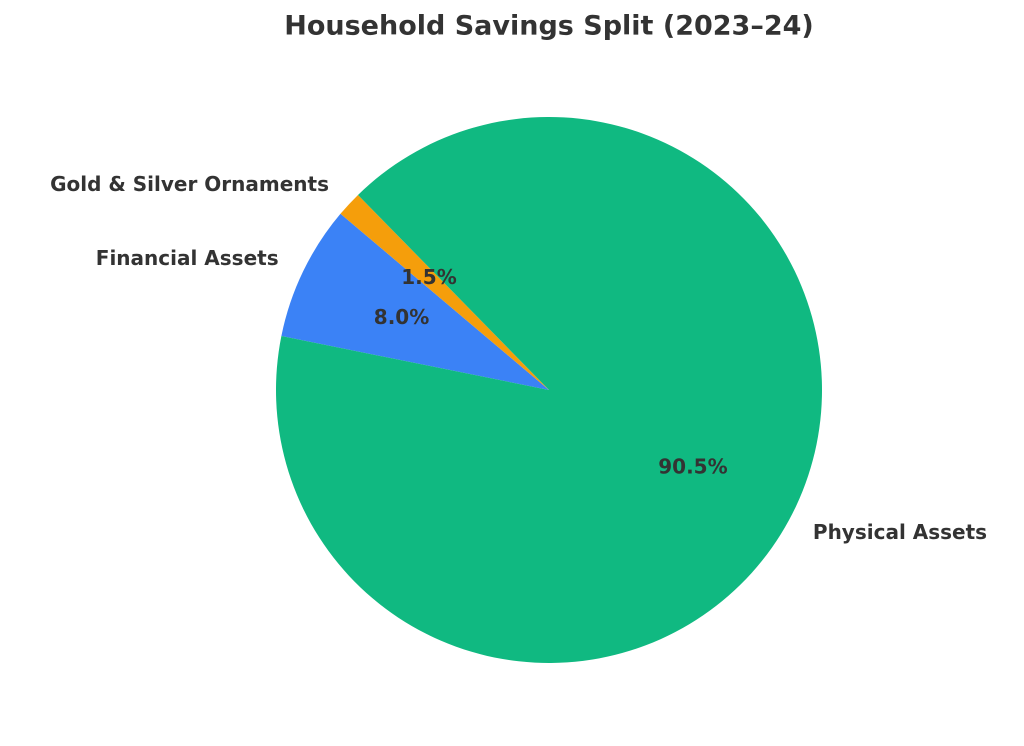 This screenshot has height=746, width=1024. Describe the element at coordinates (401, 317) in the screenshot. I see `value-label: 8.0%` at that location.